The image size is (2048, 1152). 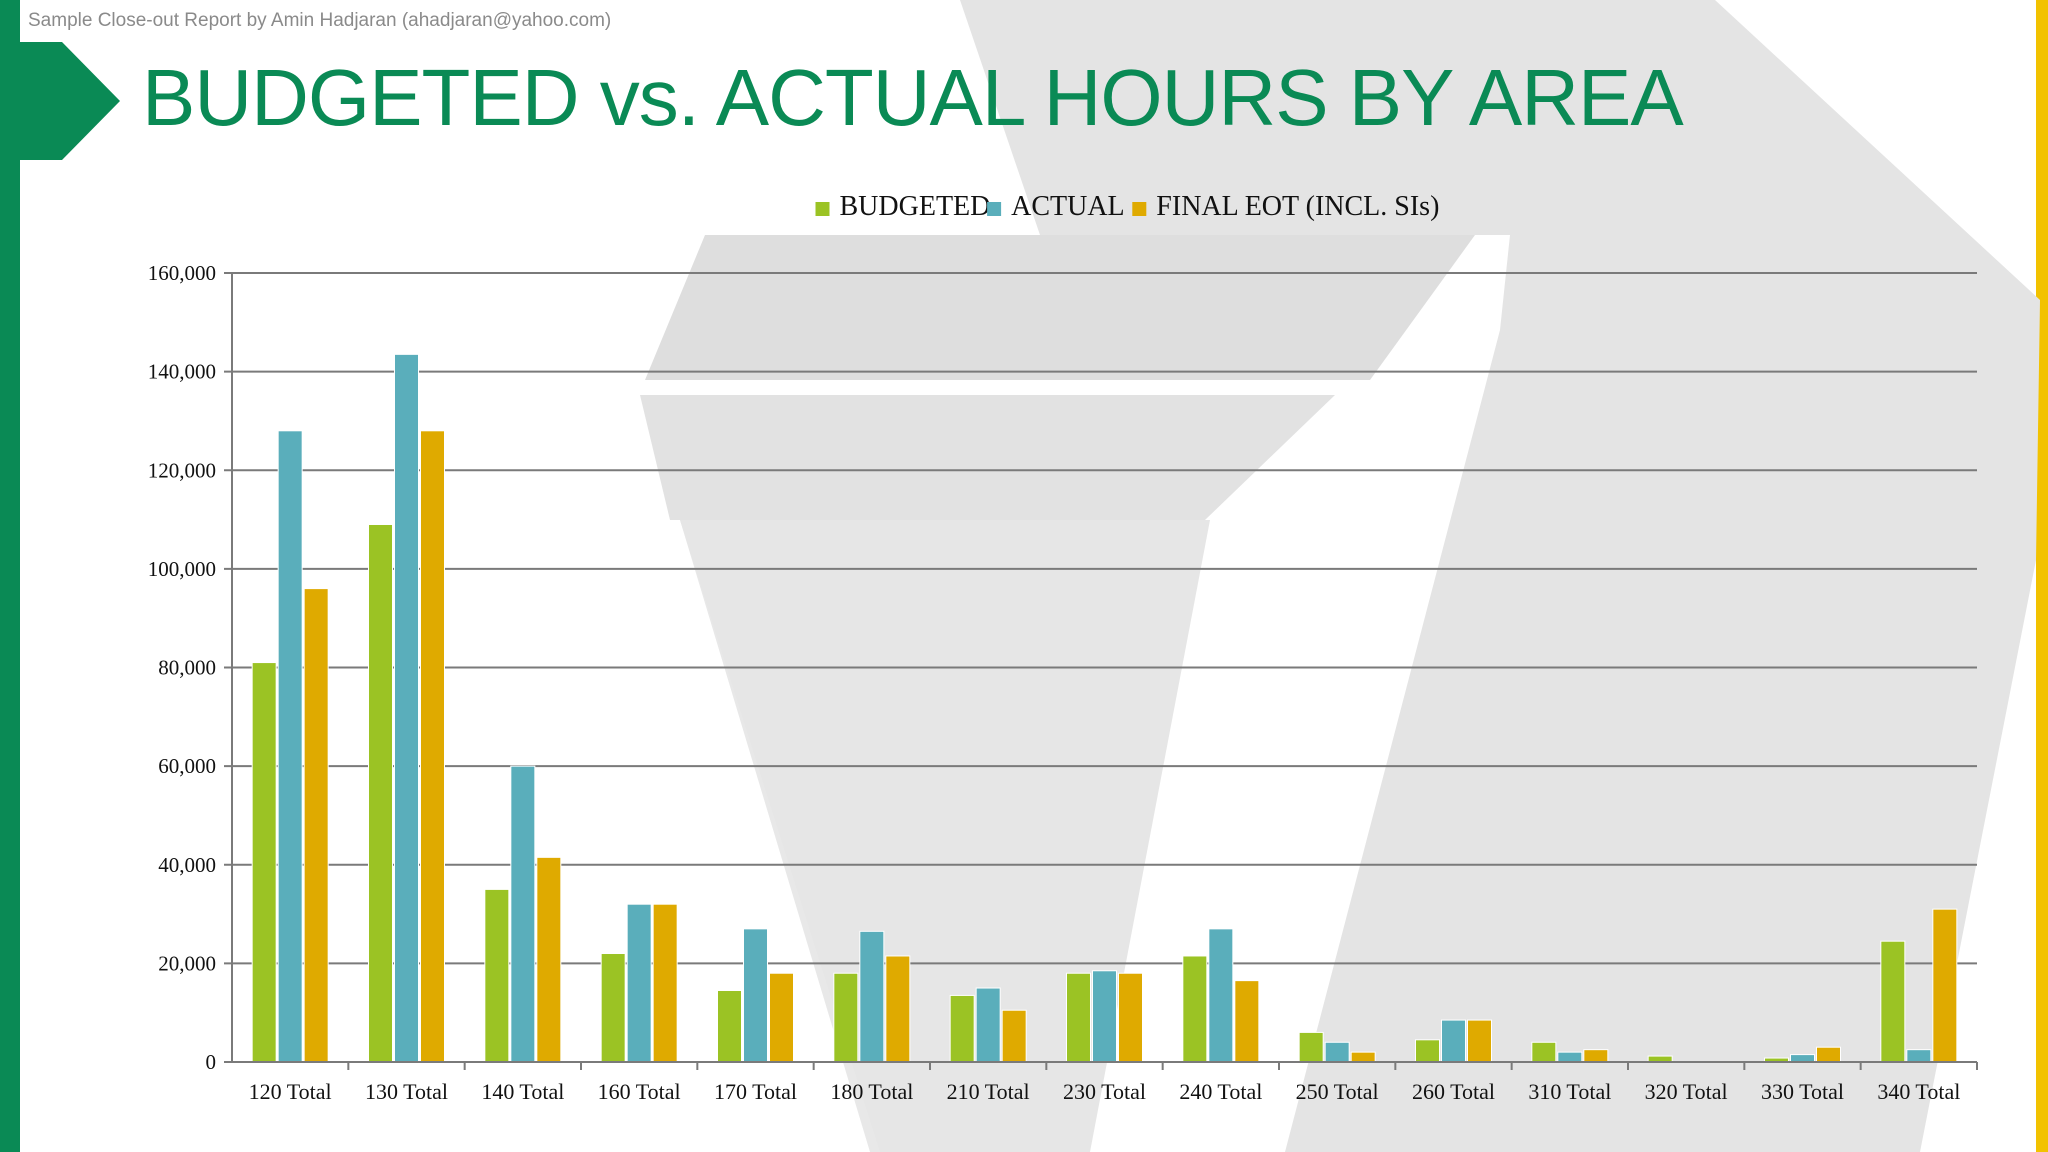 What do you see at coordinates (406, 1091) in the screenshot?
I see `x-category-label: 130 Total` at bounding box center [406, 1091].